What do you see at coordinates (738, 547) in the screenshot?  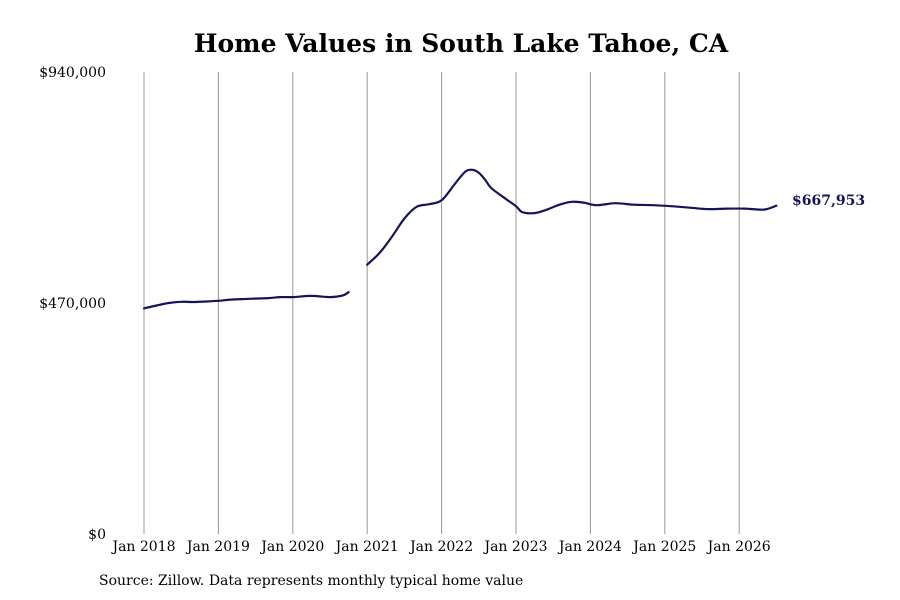 I see `x-tick-label: Jan 2026` at bounding box center [738, 547].